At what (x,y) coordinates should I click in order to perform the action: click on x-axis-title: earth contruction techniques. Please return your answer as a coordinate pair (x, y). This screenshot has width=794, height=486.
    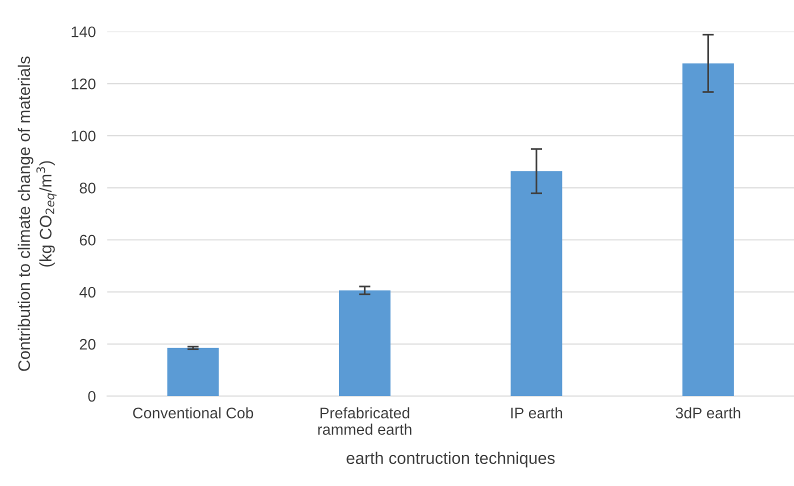
    Looking at the image, I should click on (450, 460).